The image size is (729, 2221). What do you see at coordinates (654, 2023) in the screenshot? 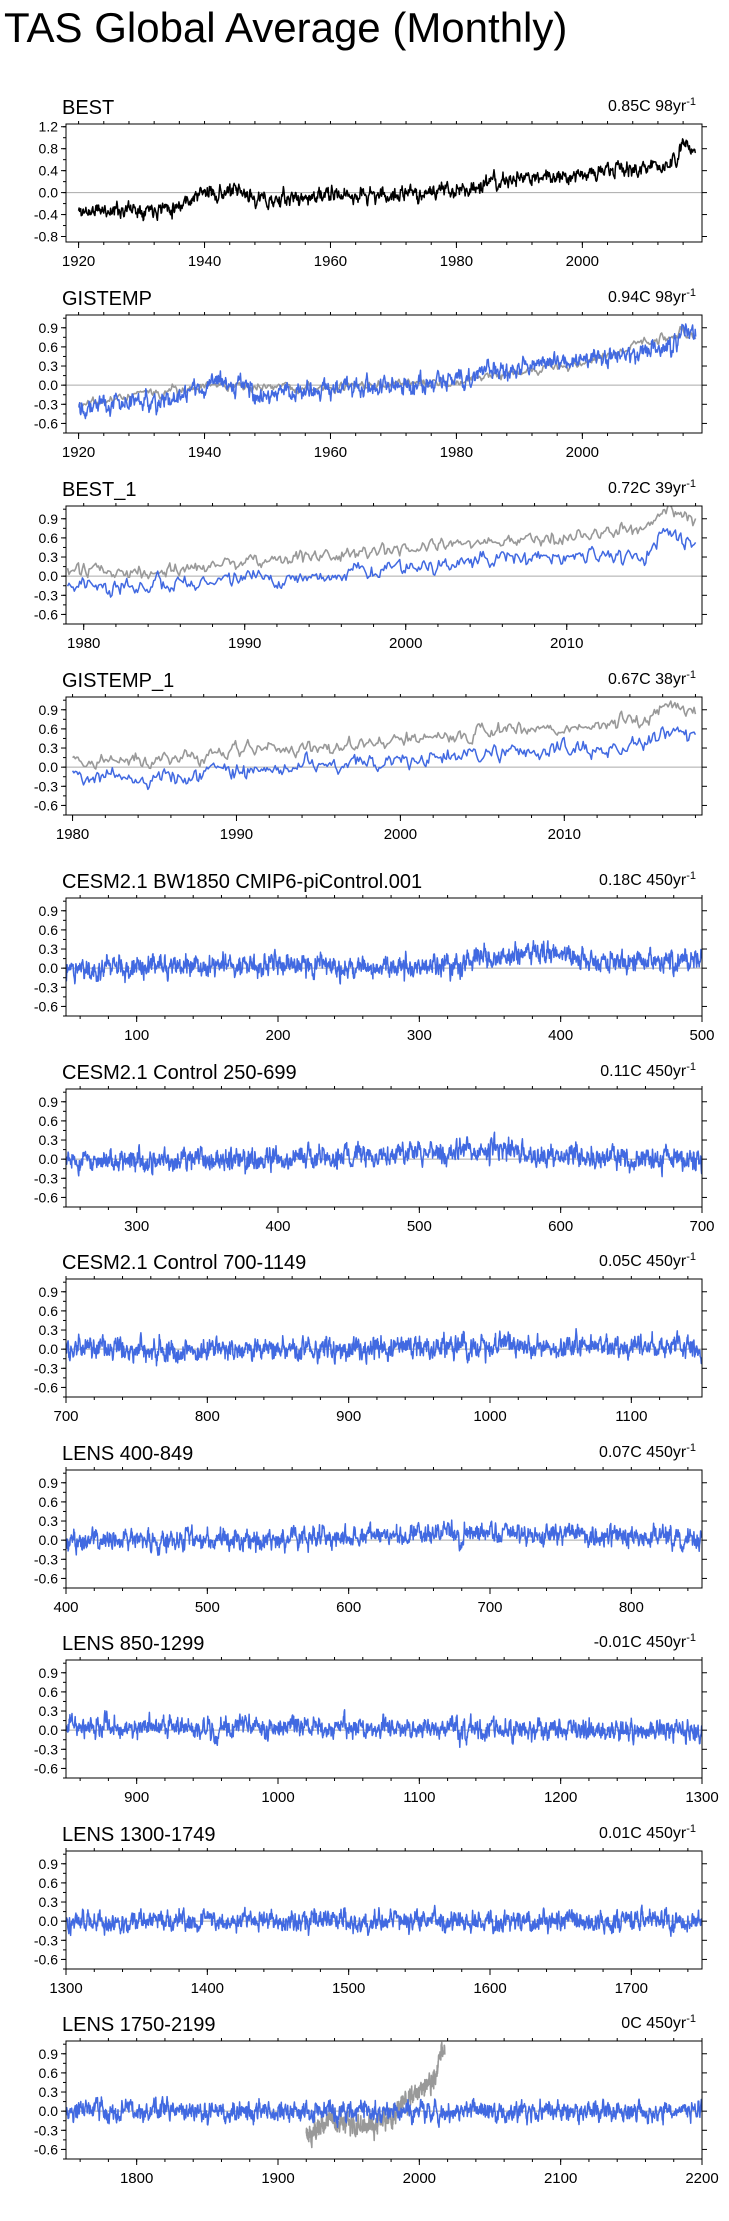
I see `trend-value: 0C 450yr` at bounding box center [654, 2023].